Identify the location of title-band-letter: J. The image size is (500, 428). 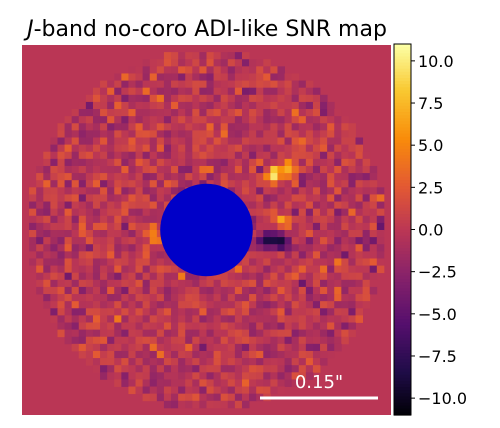
(28, 29).